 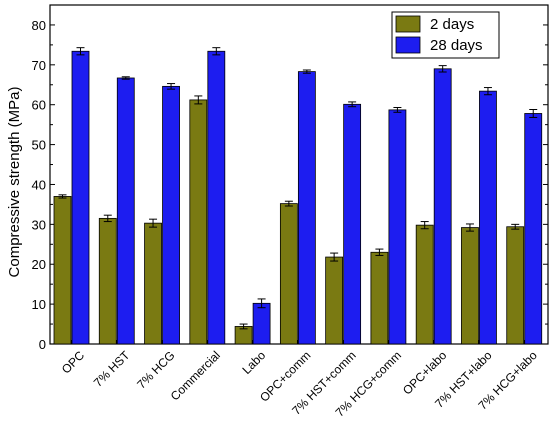 What do you see at coordinates (39, 65) in the screenshot?
I see `y-tick-label: 70` at bounding box center [39, 65].